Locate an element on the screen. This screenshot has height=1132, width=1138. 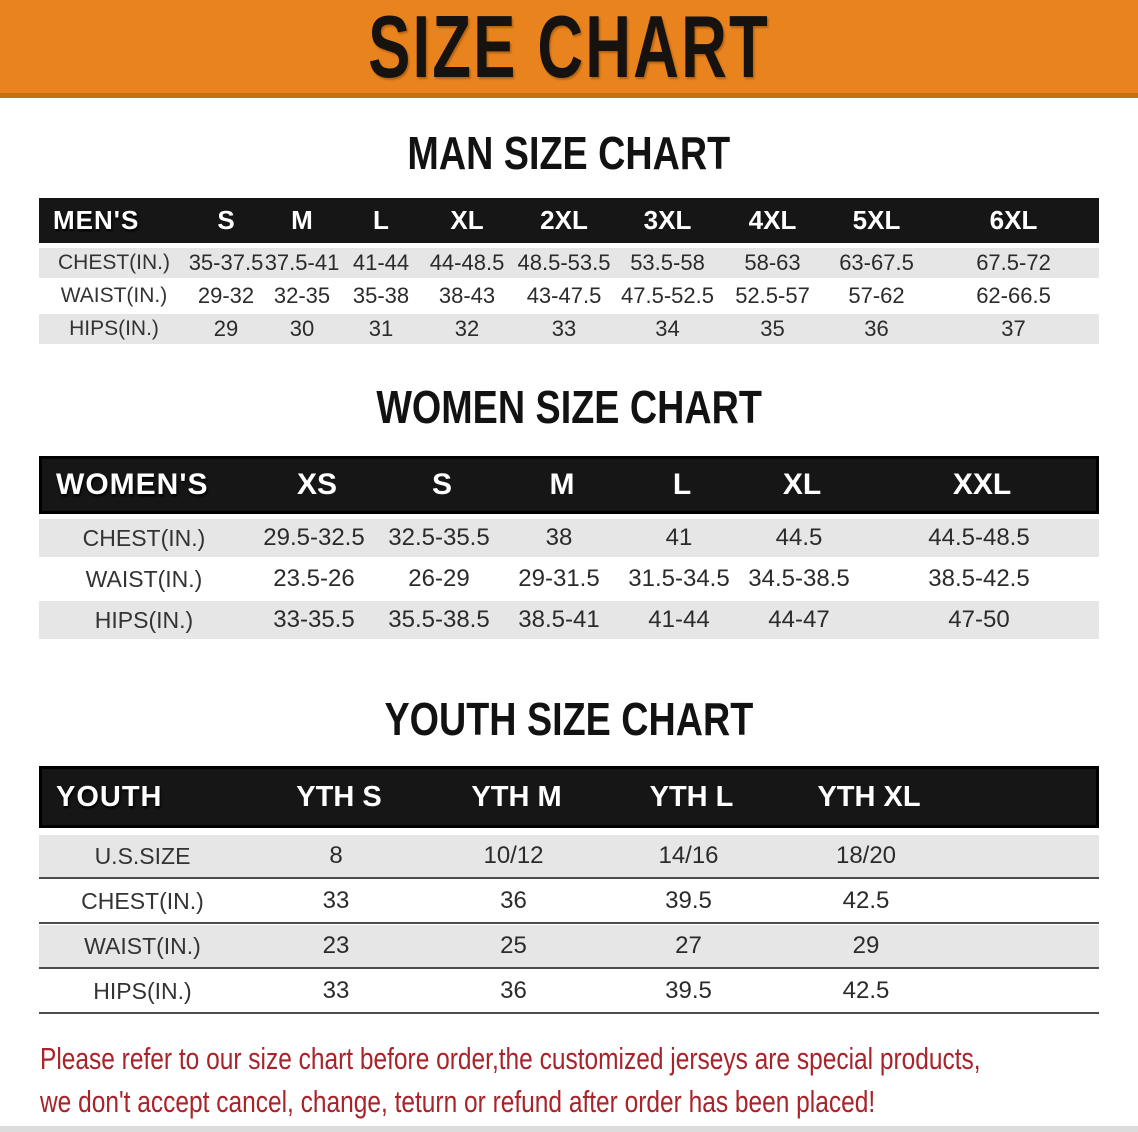
size-value-cell: 32 is located at coordinates (467, 328).